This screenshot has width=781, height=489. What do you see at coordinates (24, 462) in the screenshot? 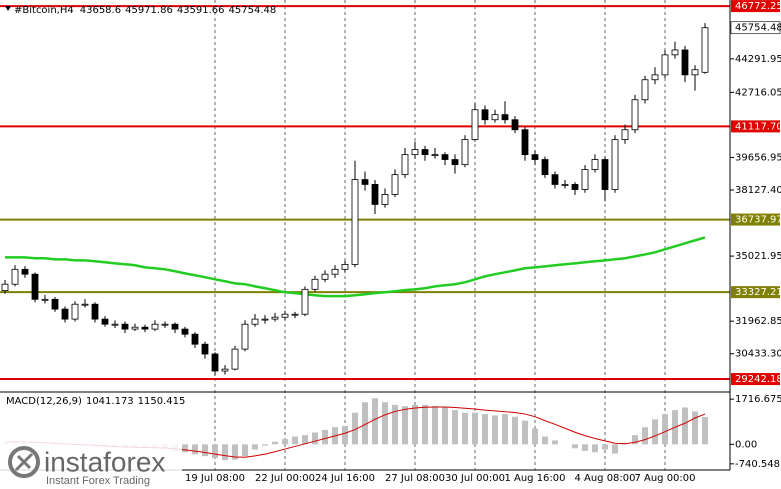
I see `logo-mark` at bounding box center [24, 462].